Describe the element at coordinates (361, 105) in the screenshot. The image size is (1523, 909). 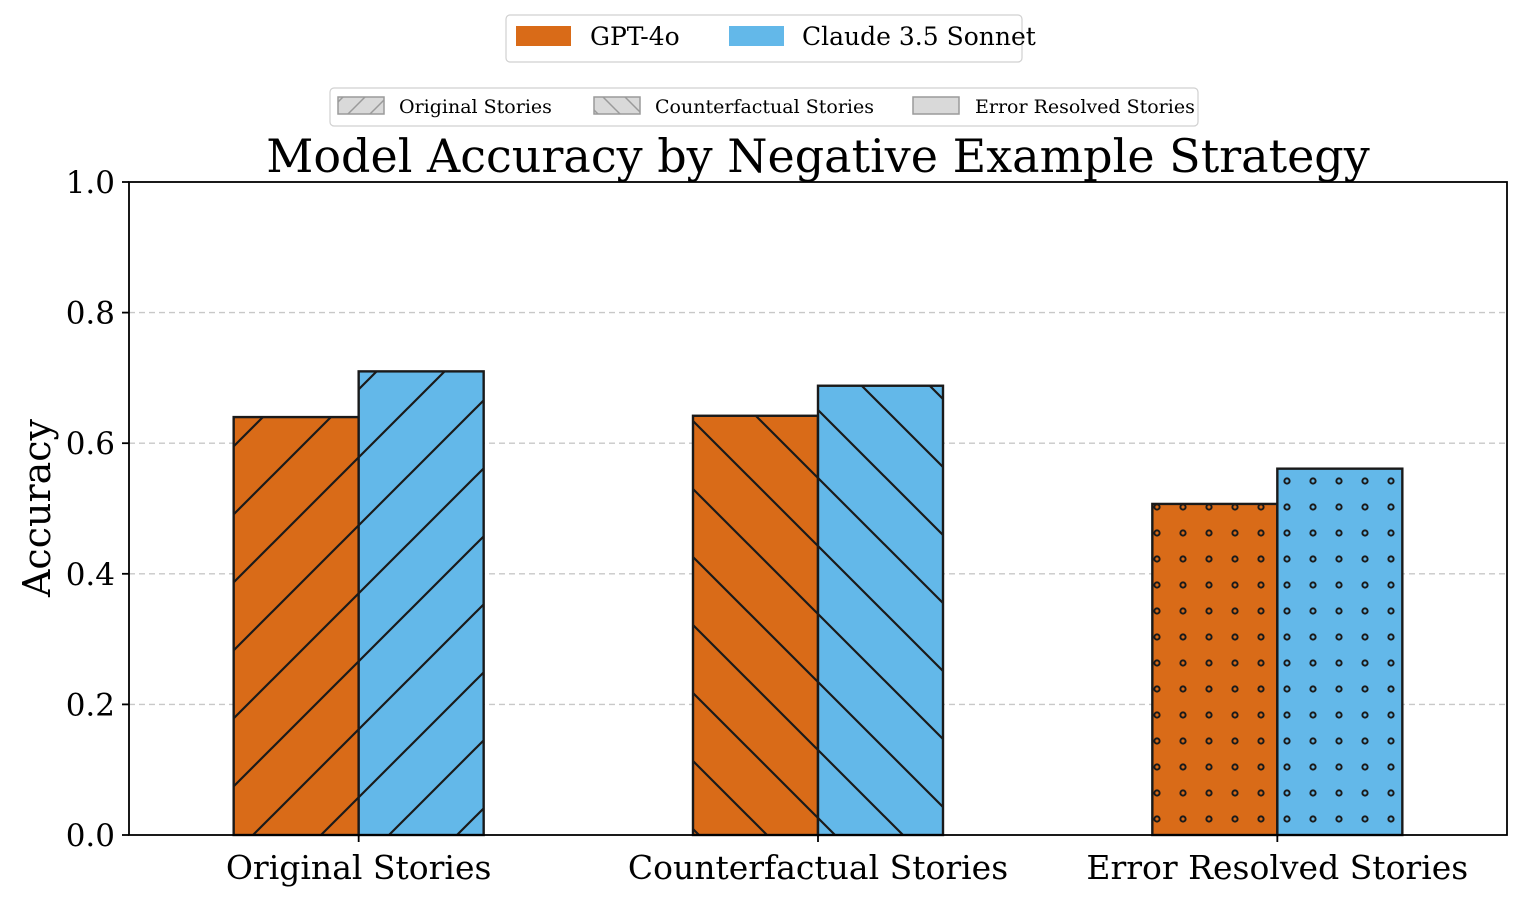
I see `original-stories-legend-swatch` at that location.